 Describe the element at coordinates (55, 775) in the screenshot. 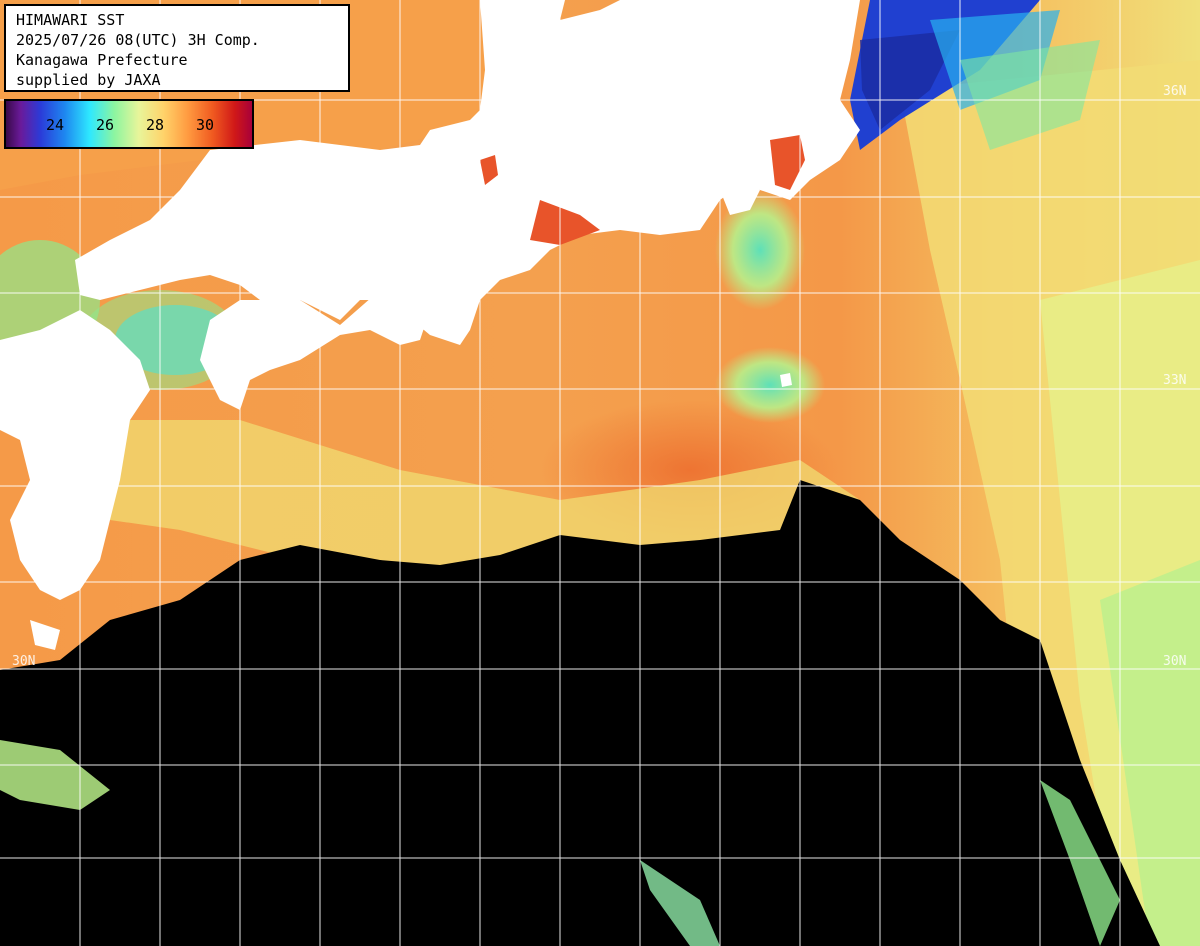

I see `sea-southwest-speck` at that location.